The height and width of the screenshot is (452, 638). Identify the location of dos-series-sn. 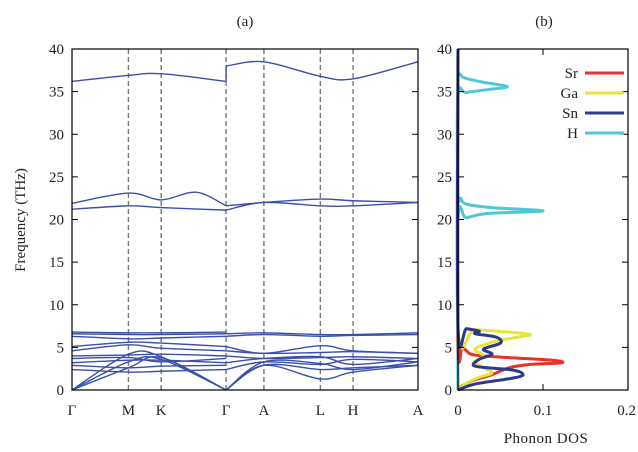
(490, 220).